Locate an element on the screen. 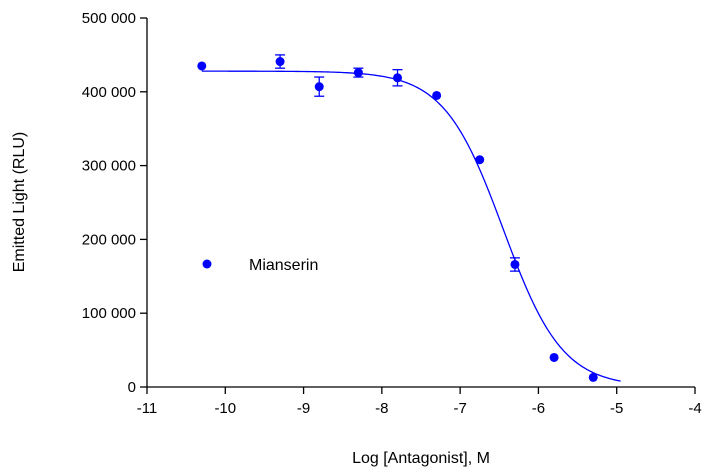 This screenshot has width=703, height=470. x-tick-label: -8 is located at coordinates (381, 408).